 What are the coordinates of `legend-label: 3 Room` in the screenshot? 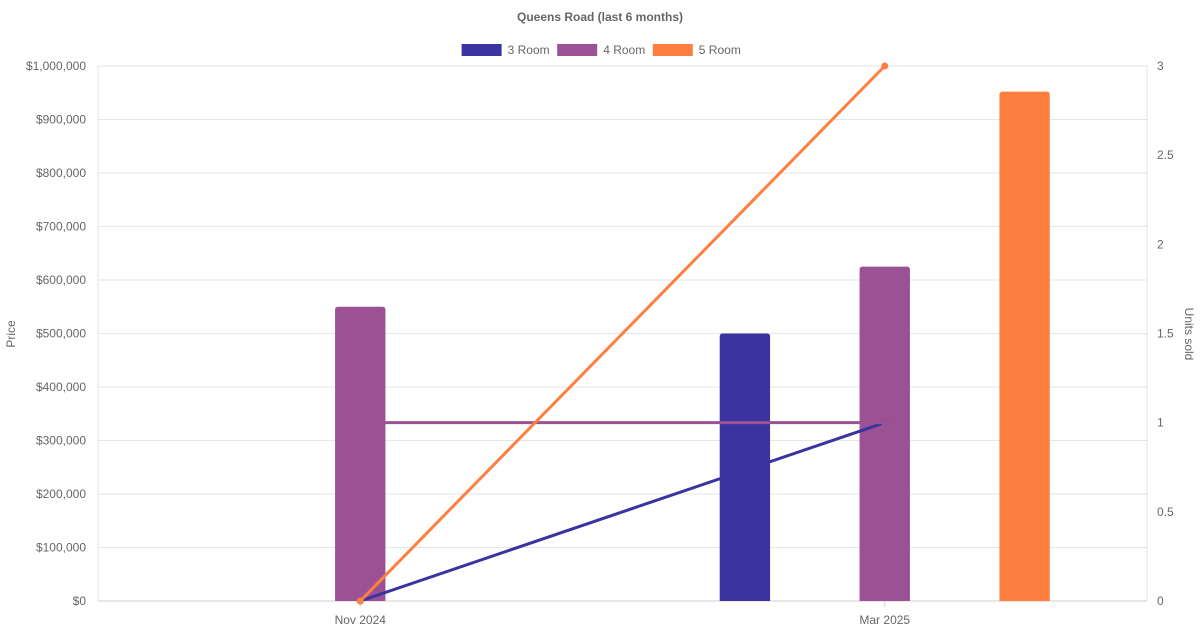 It's located at (529, 50).